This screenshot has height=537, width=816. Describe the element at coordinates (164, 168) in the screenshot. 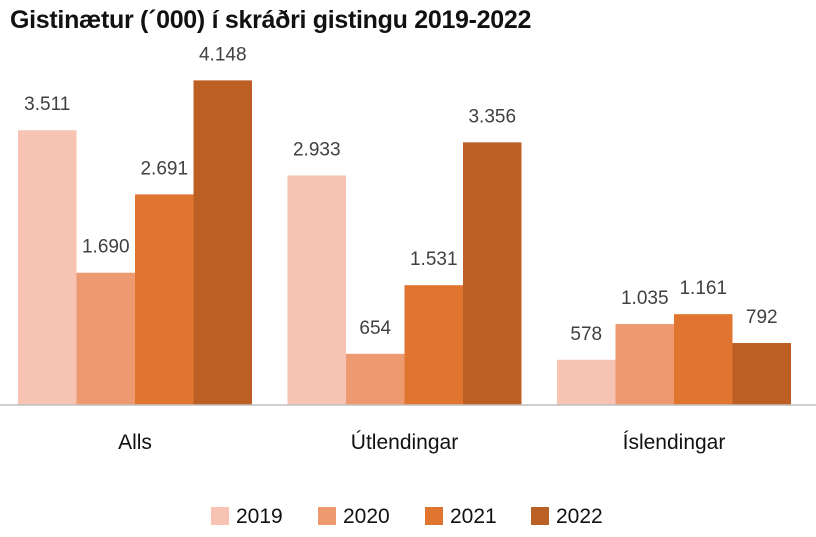

I see `data-label-alls-2021: 2.691` at that location.